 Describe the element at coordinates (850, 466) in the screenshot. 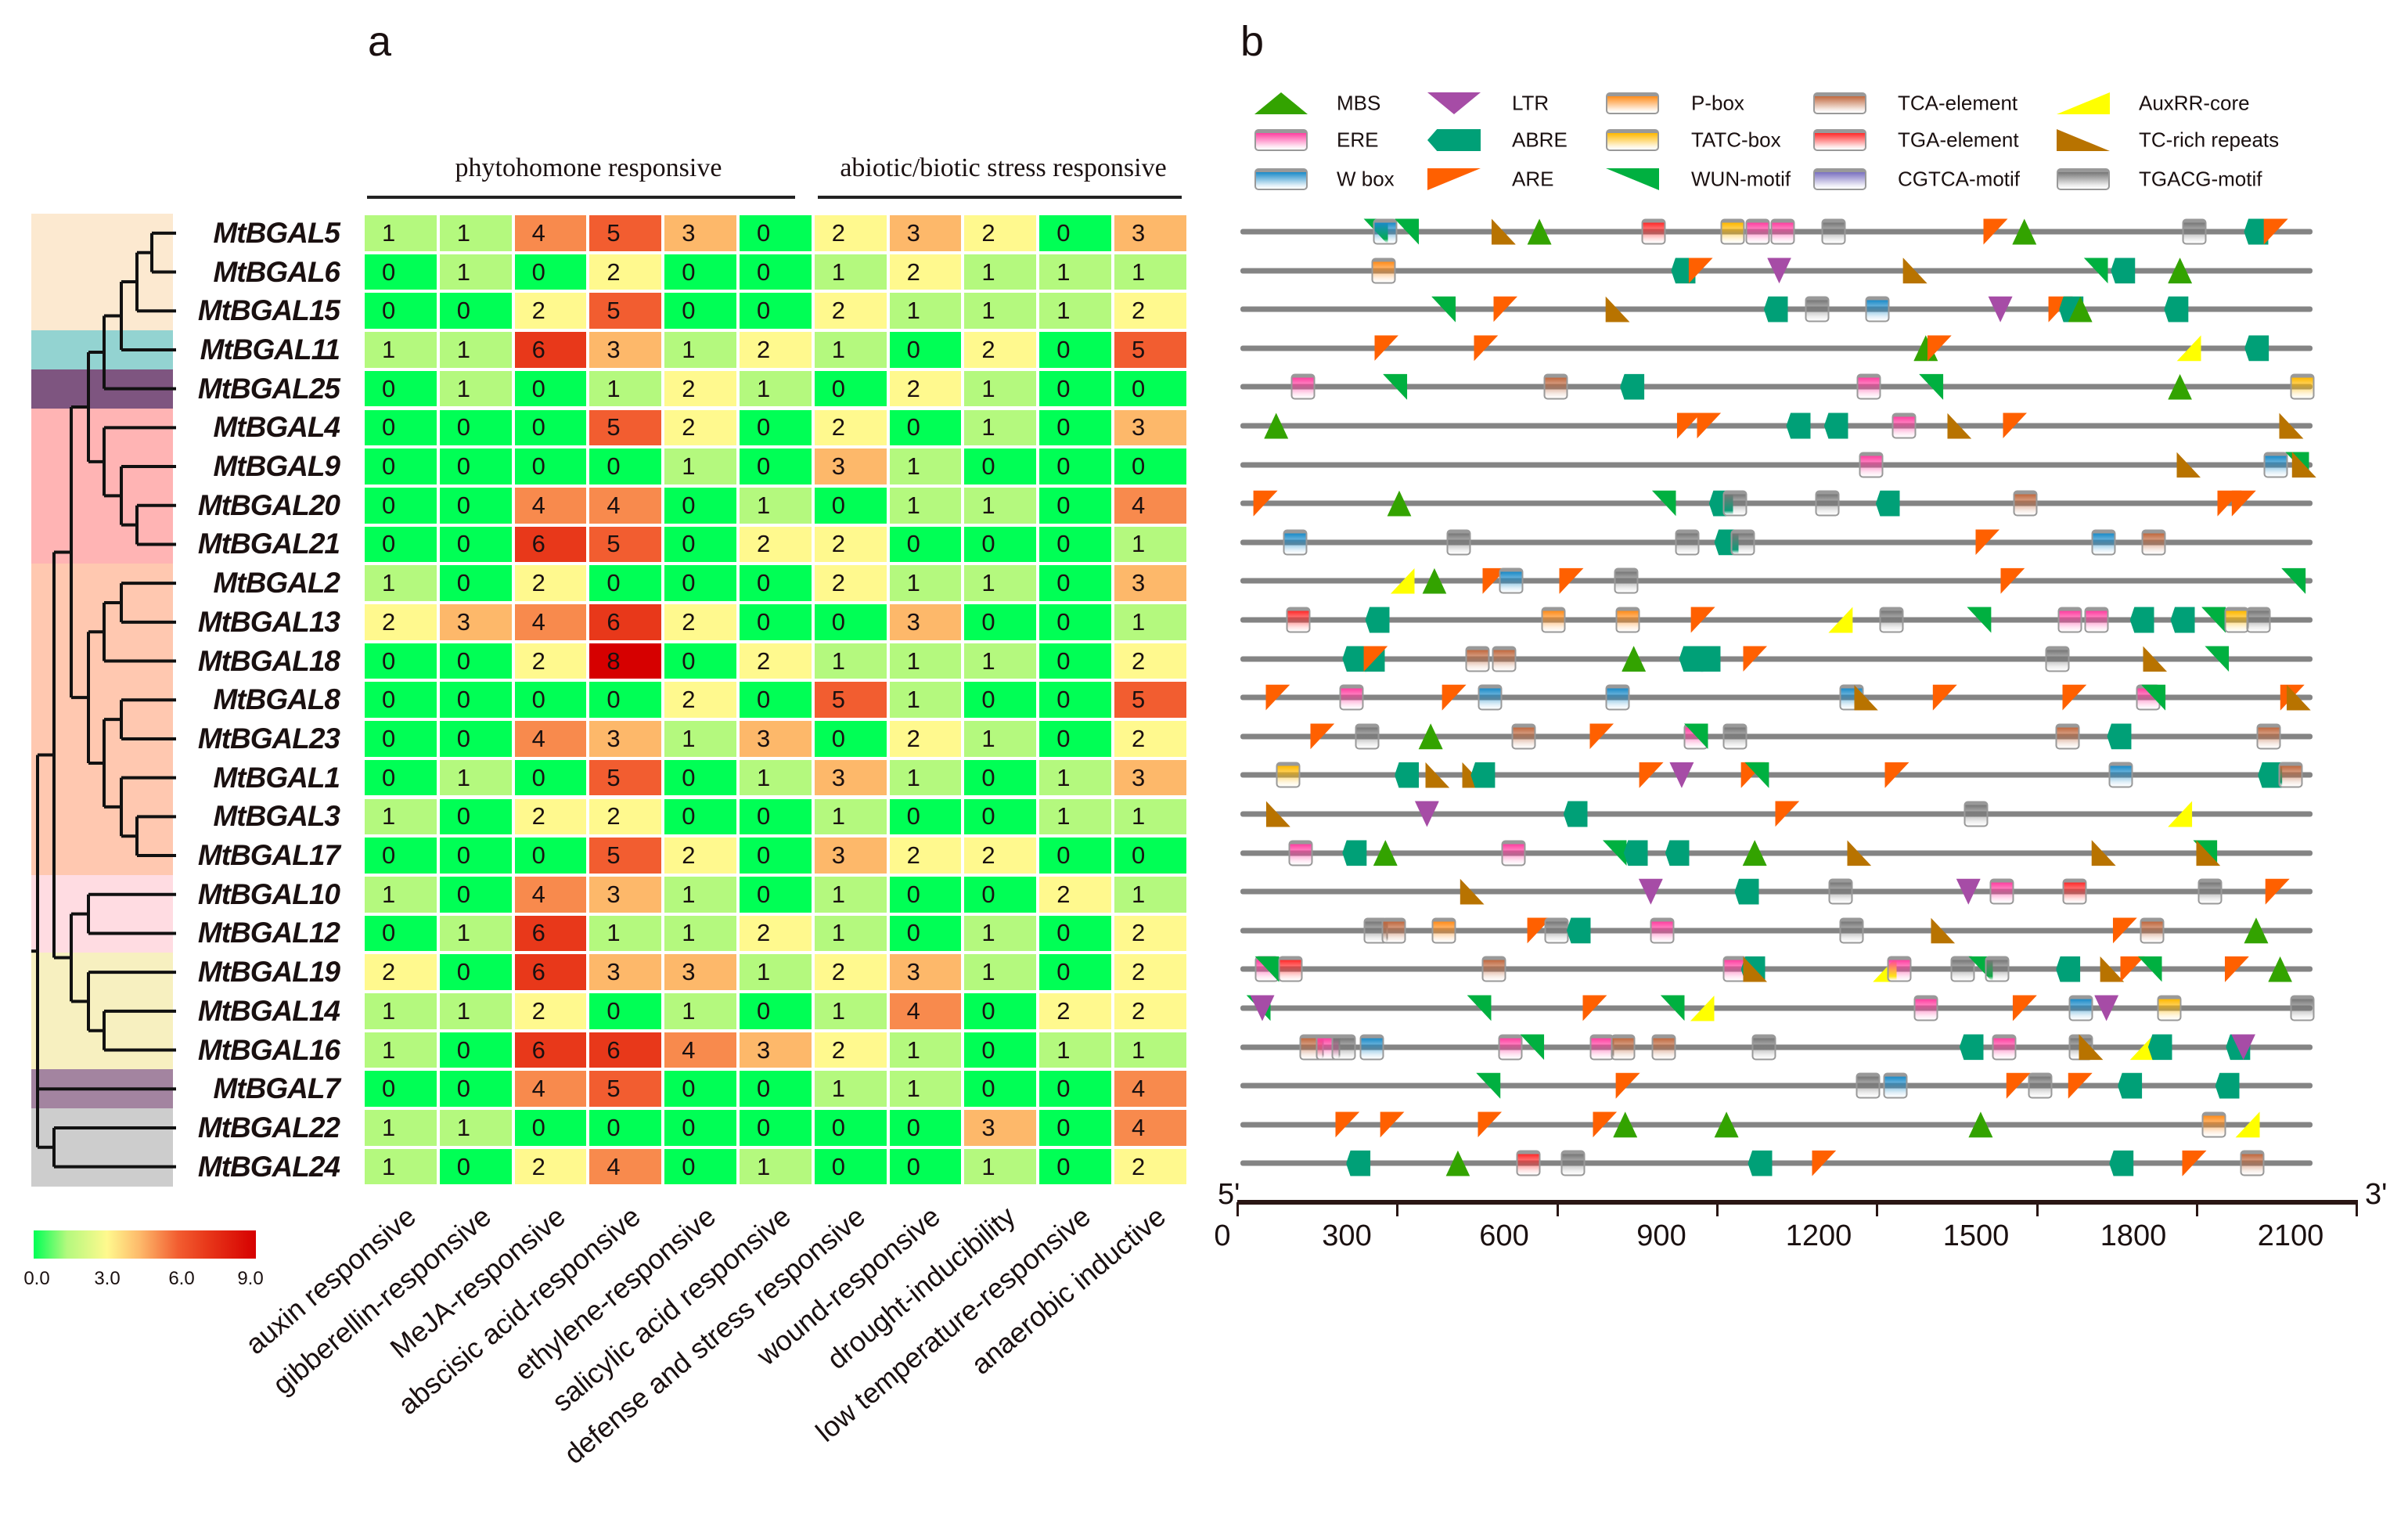

I see `heatmap-cell: 3` at that location.